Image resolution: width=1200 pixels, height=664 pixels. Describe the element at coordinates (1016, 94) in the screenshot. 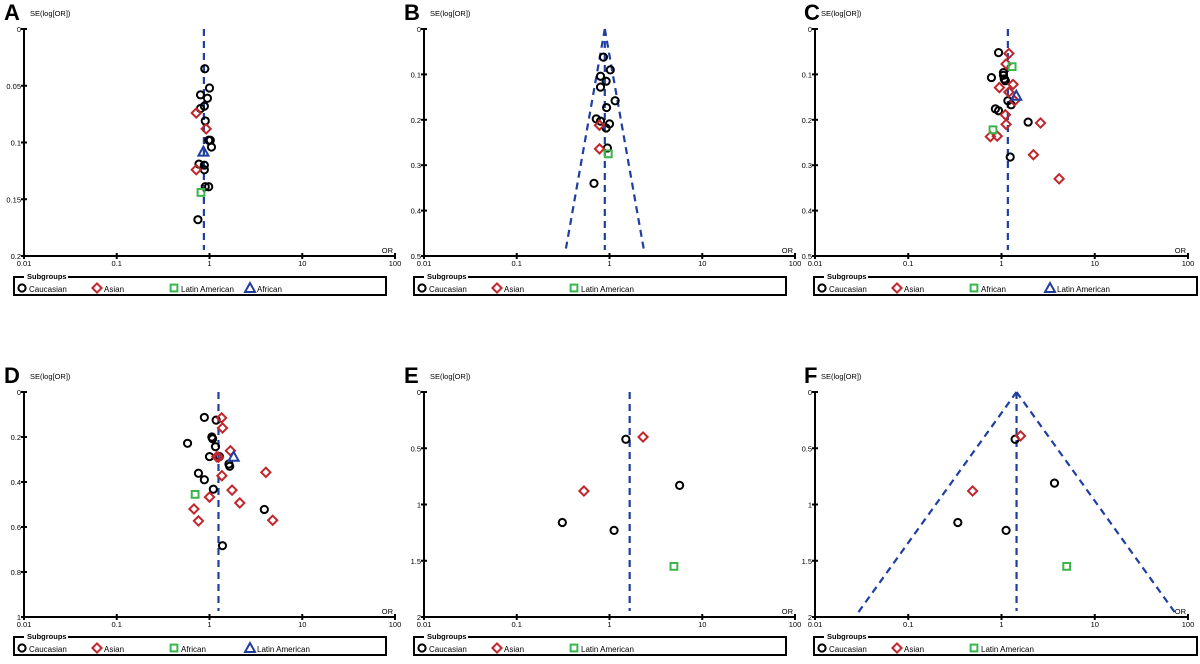

I see `data-point-latin-american` at that location.